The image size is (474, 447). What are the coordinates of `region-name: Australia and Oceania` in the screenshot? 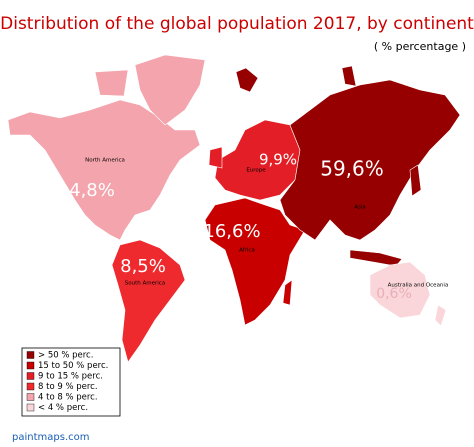 It's located at (418, 286).